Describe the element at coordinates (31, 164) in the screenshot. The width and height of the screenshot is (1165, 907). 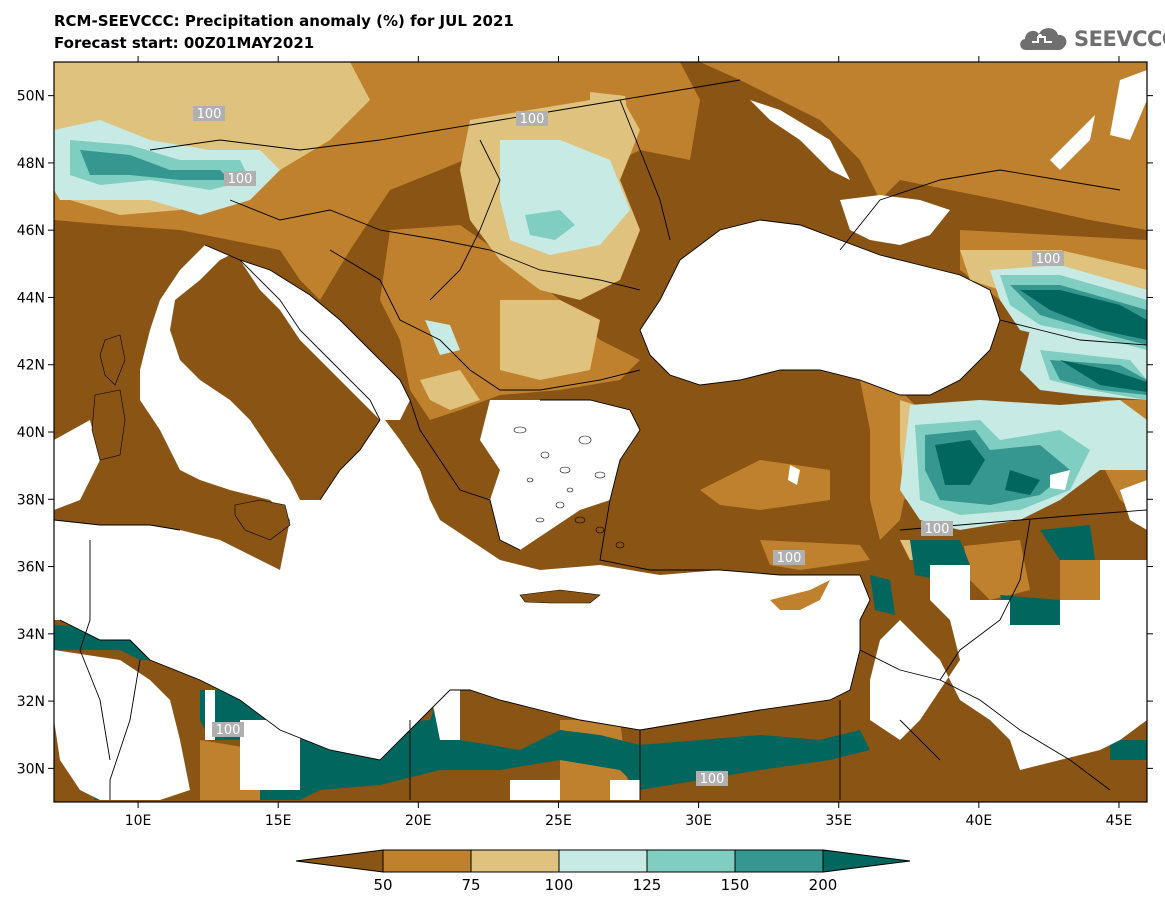
I see `lat-tick-label: 48N` at that location.